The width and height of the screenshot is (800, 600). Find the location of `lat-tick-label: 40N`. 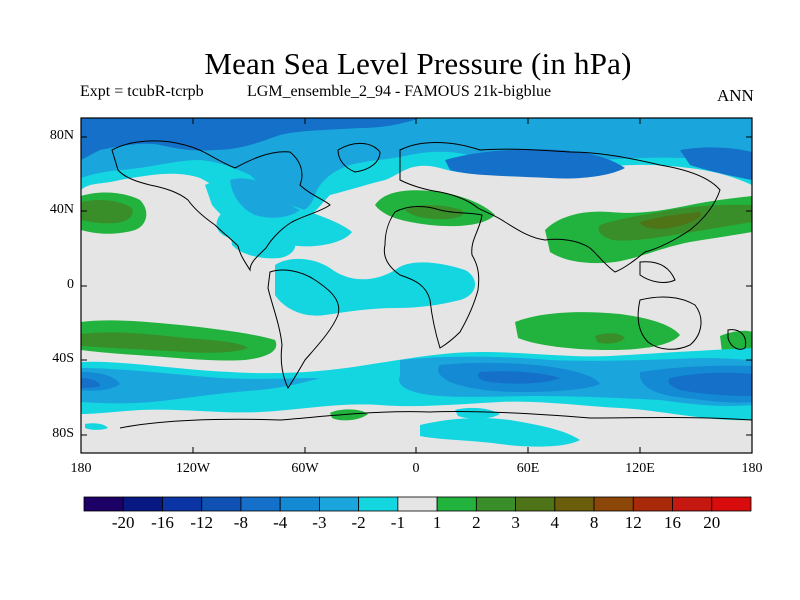

lat-tick-label: 40N is located at coordinates (61, 209).